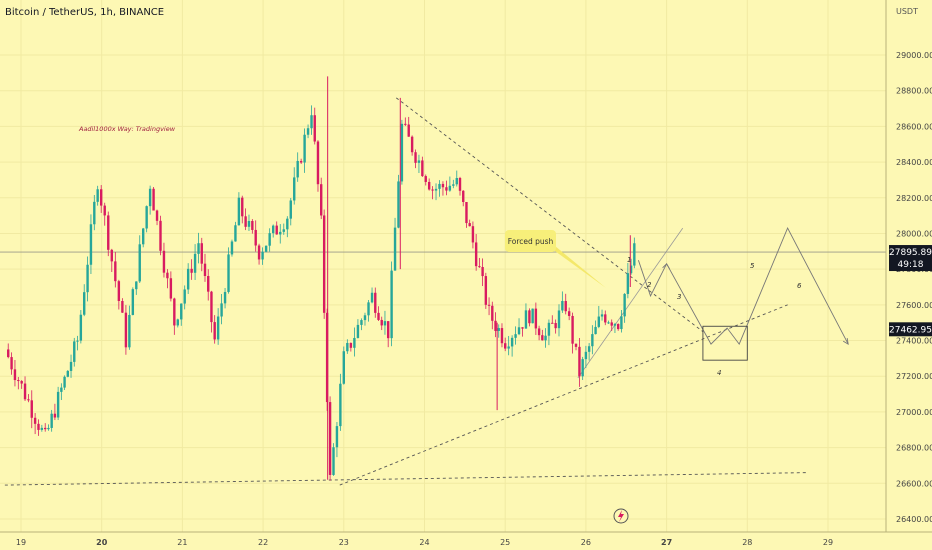 Image resolution: width=932 pixels, height=550 pixels. I want to click on wave-label-1: 1, so click(629, 260).